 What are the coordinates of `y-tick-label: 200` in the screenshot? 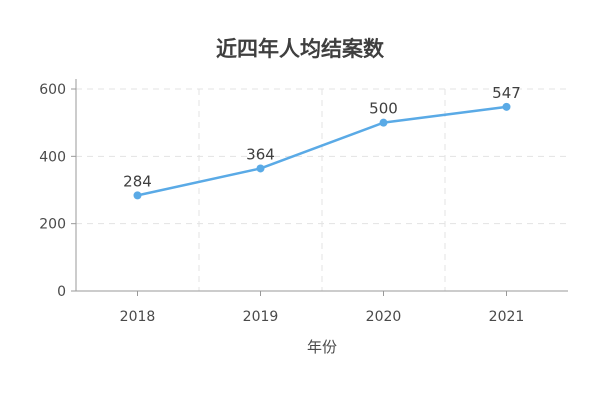 It's located at (52, 225).